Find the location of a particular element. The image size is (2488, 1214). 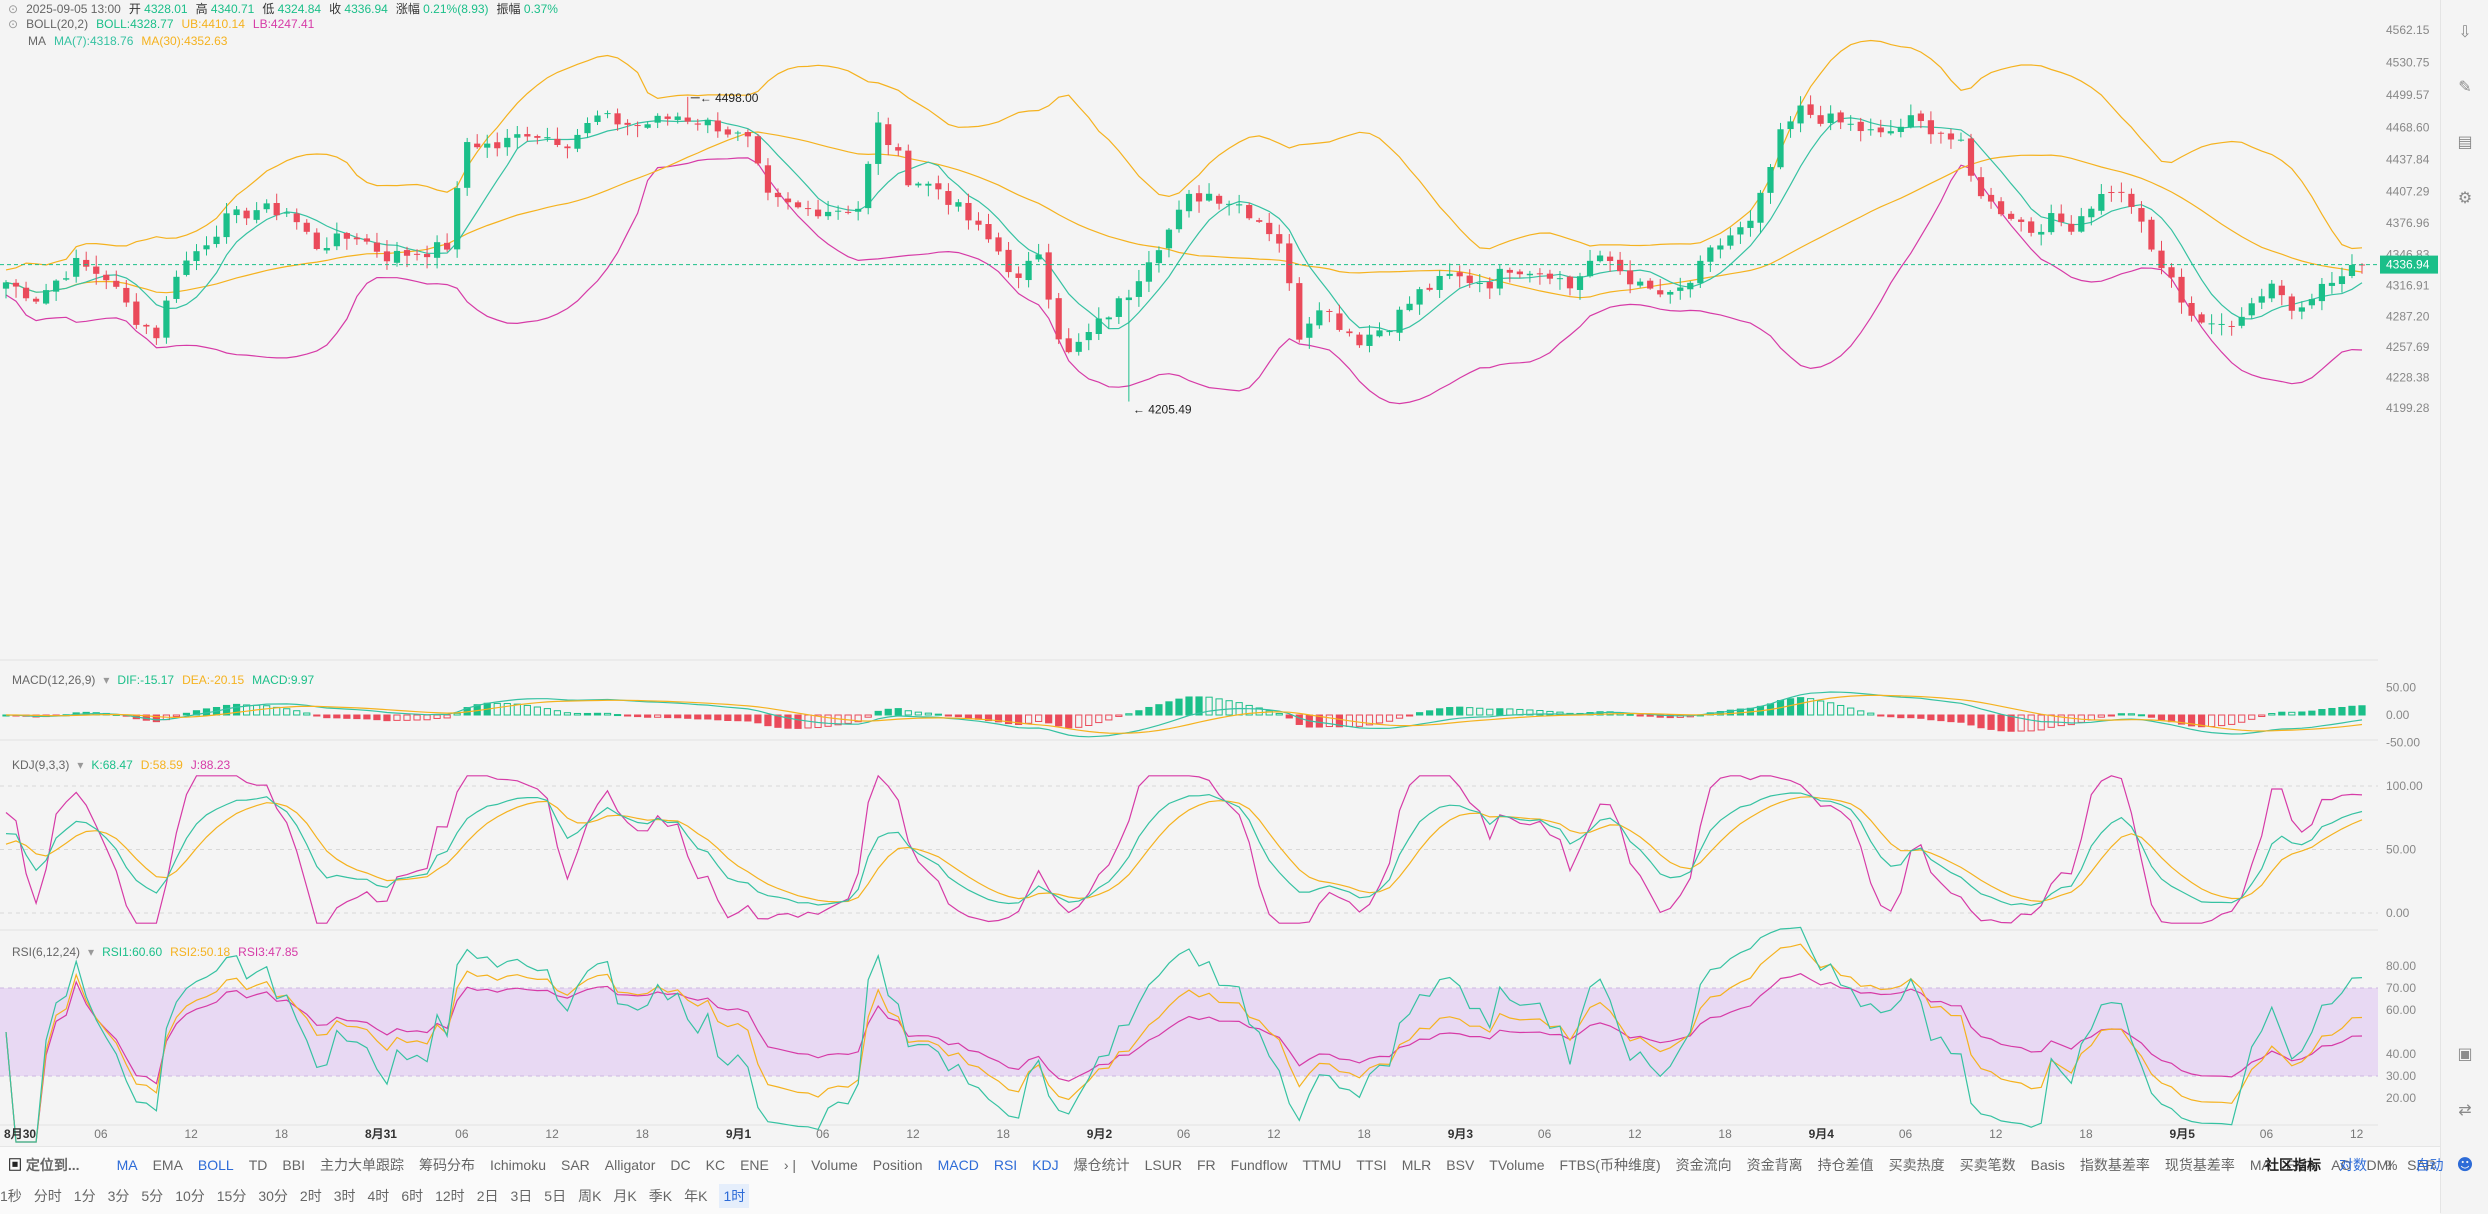

sub-indicator-18: 买卖热度 is located at coordinates (1916, 1165).